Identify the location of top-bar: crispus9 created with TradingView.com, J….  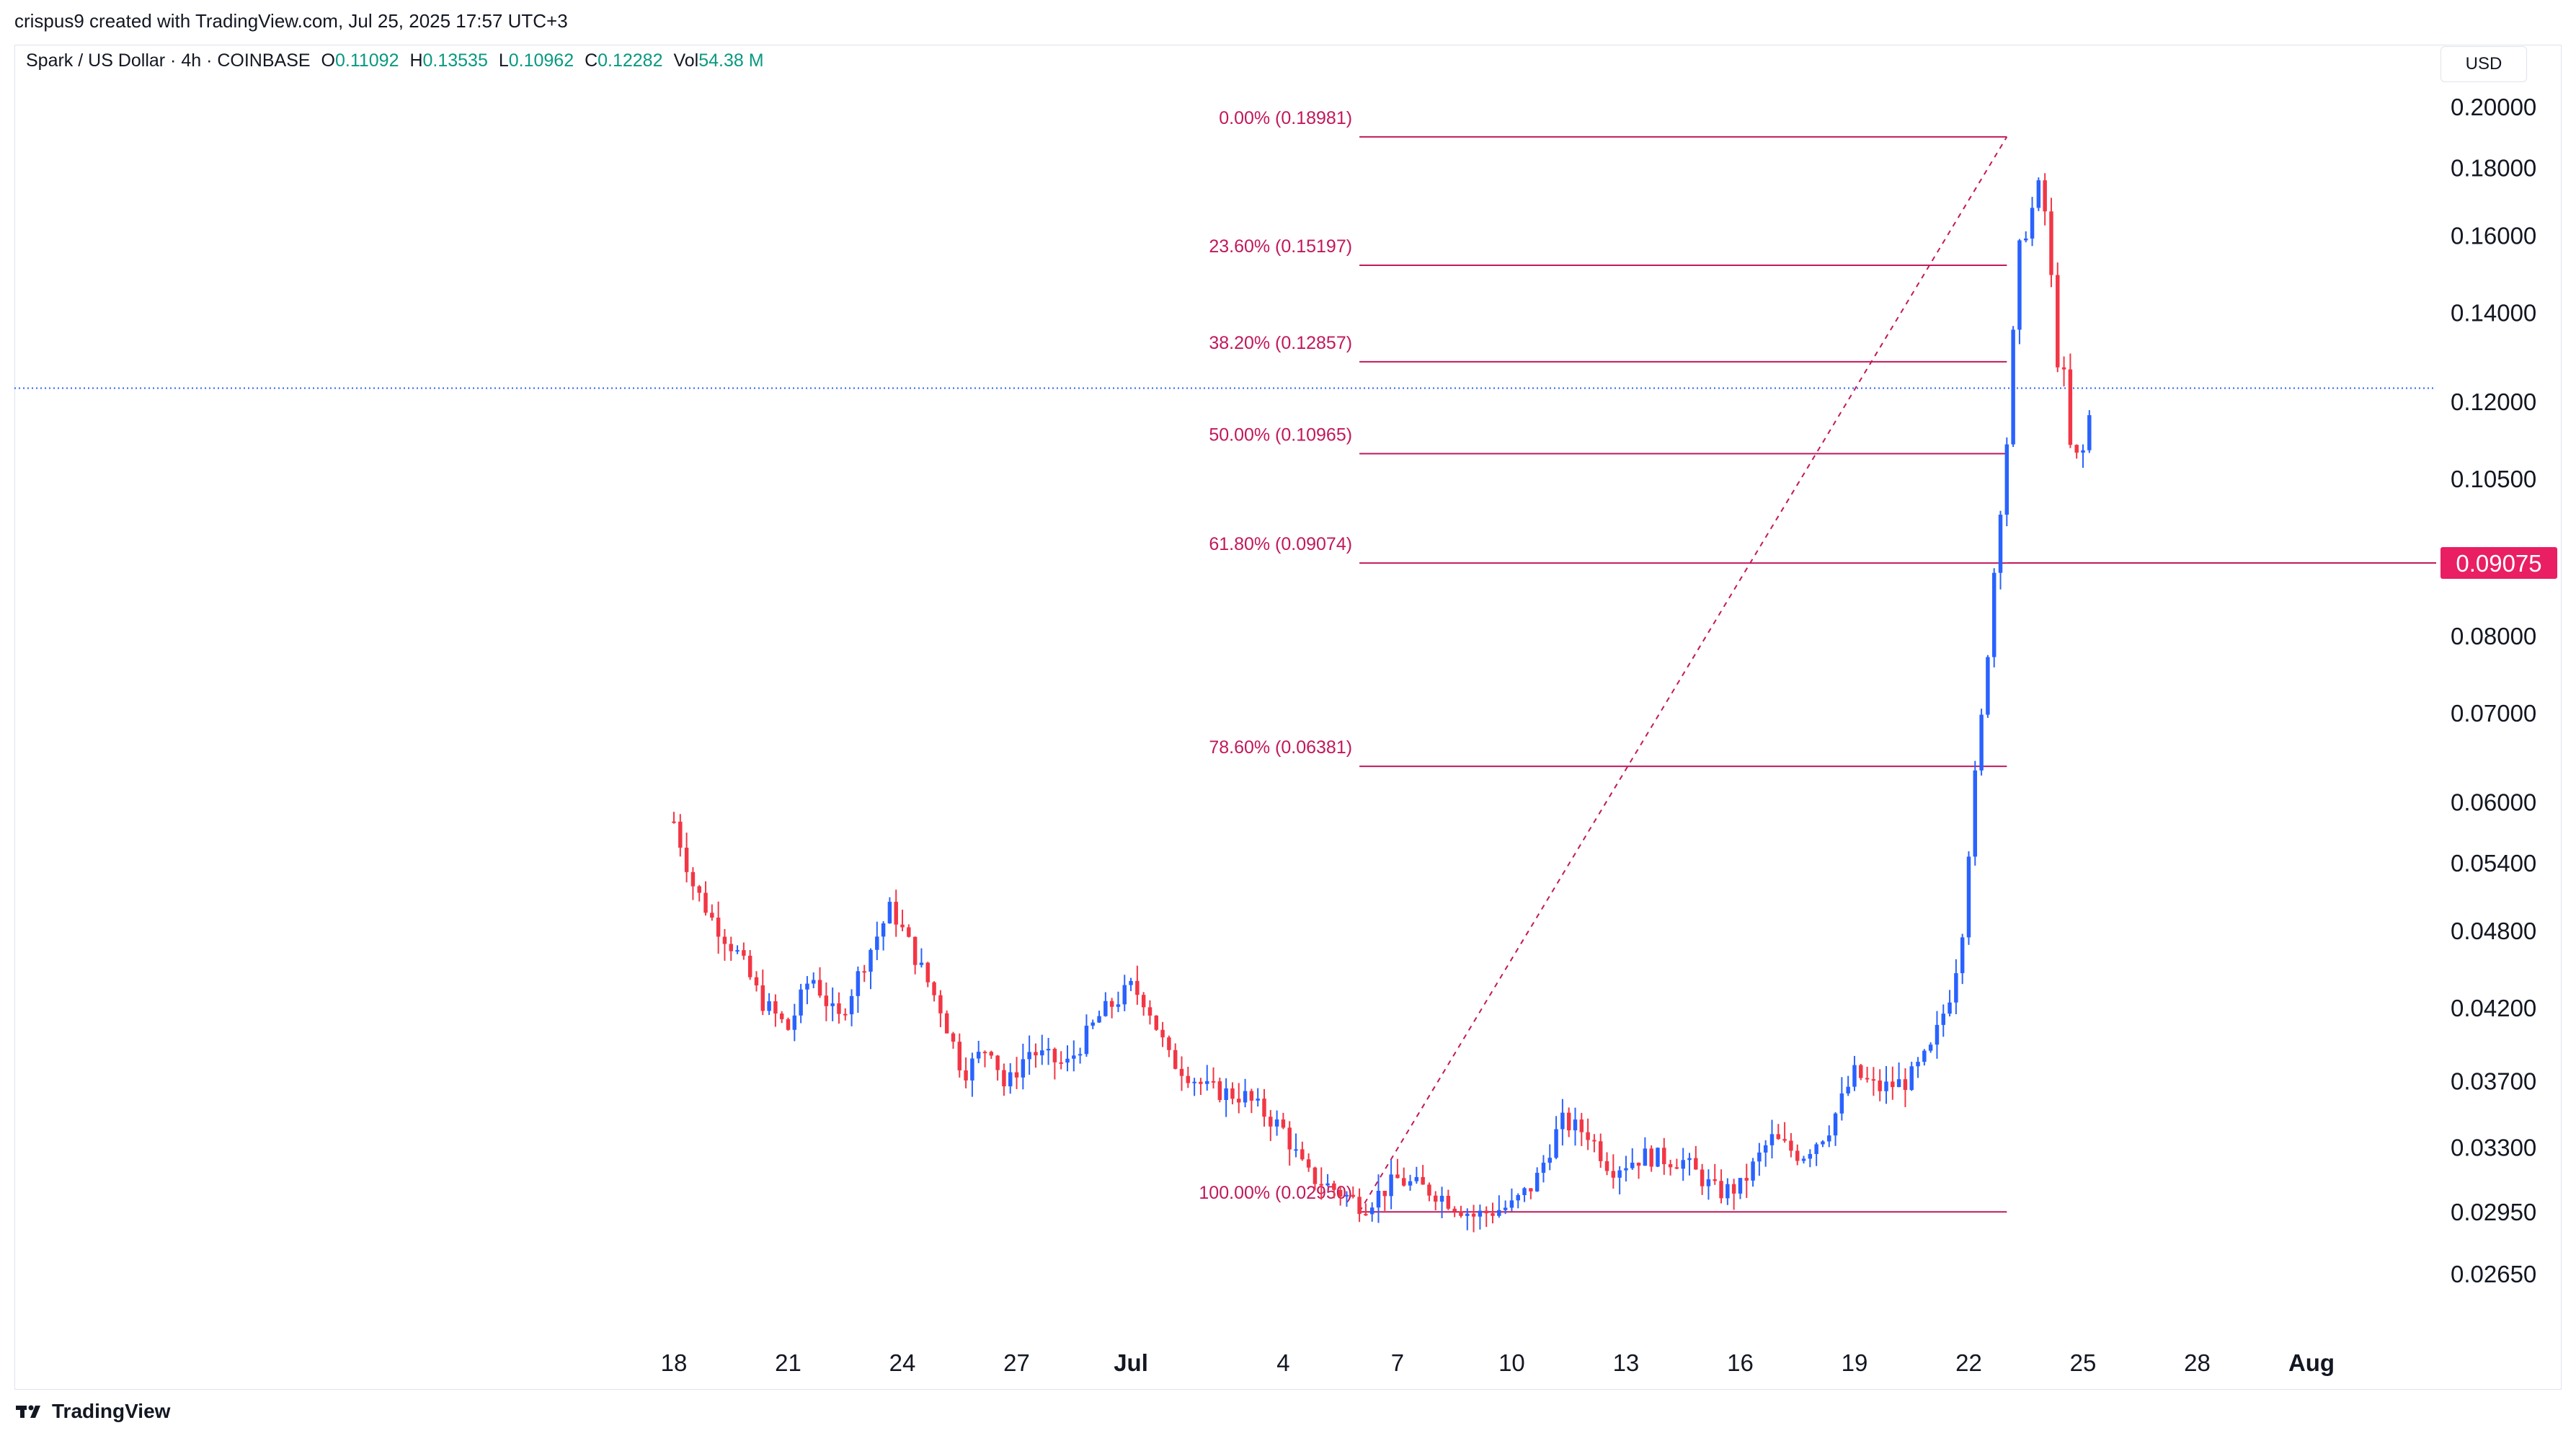
(1288, 21).